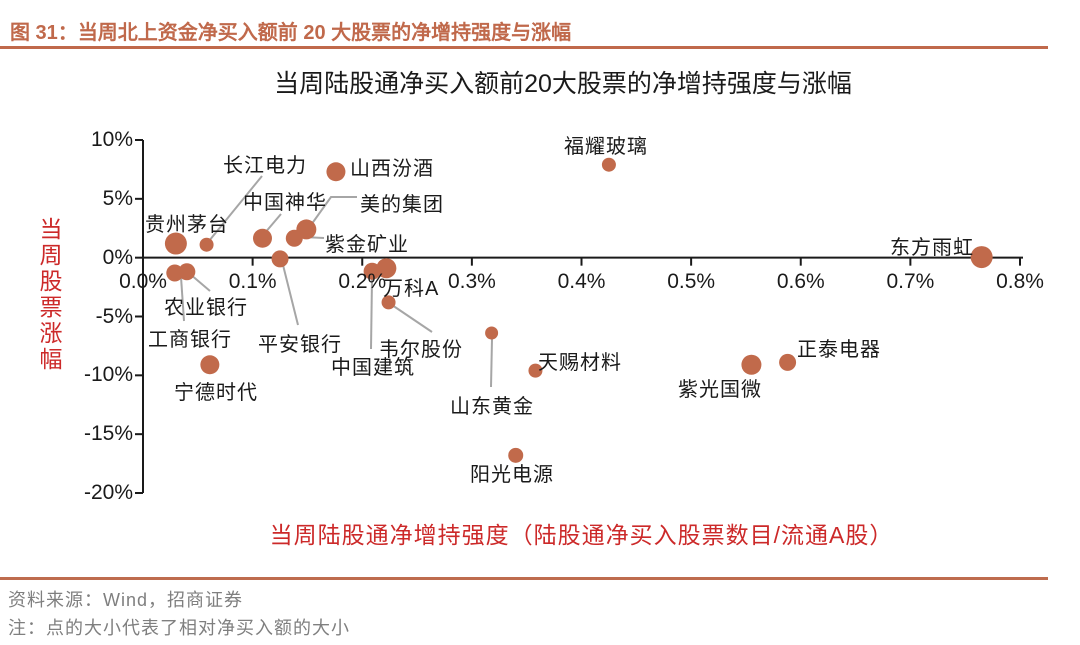  Describe the element at coordinates (581, 535) in the screenshot. I see `x-axis-label: 当周陆股通净增持强度（陆股通净买入股票数目/流通A股）` at that location.